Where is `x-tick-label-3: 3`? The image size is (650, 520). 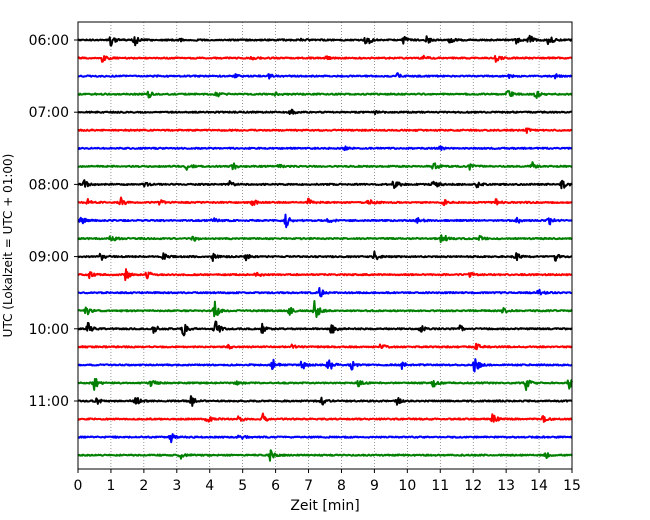
x-tick-label-3: 3 is located at coordinates (176, 486).